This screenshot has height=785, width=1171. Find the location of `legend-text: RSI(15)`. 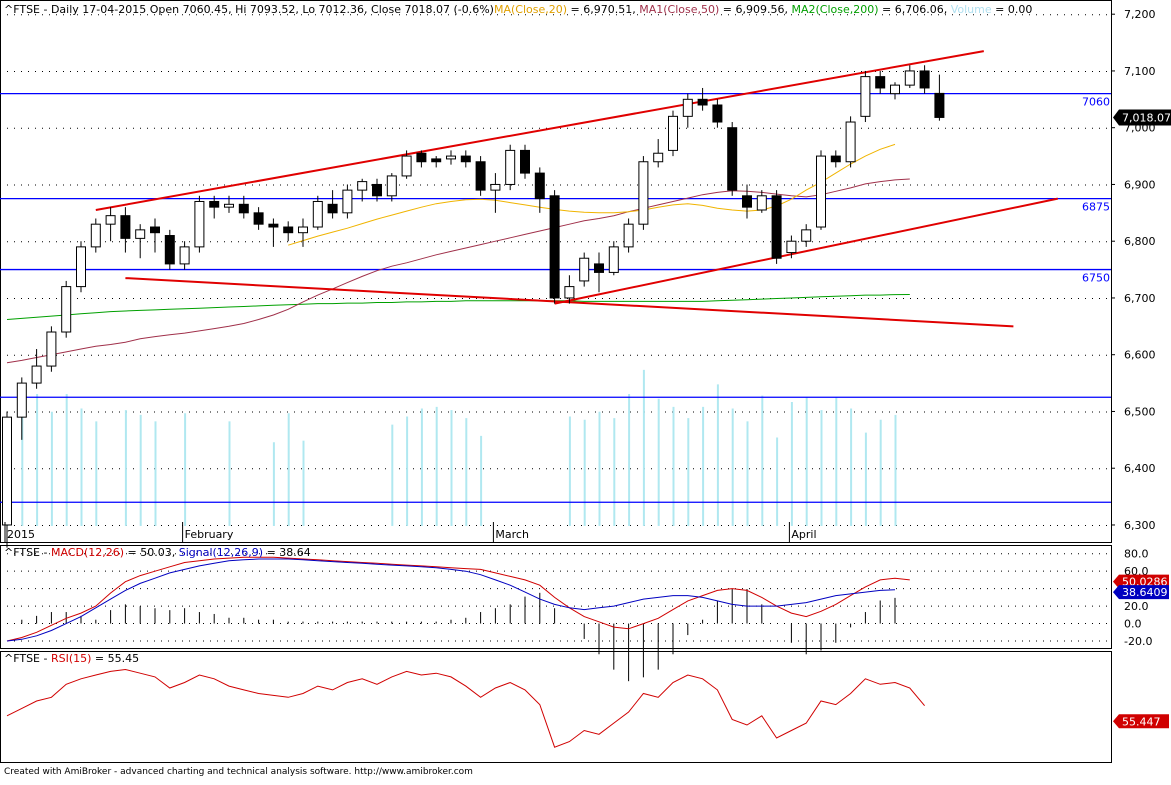

legend-text: RSI(15) is located at coordinates (71, 658).